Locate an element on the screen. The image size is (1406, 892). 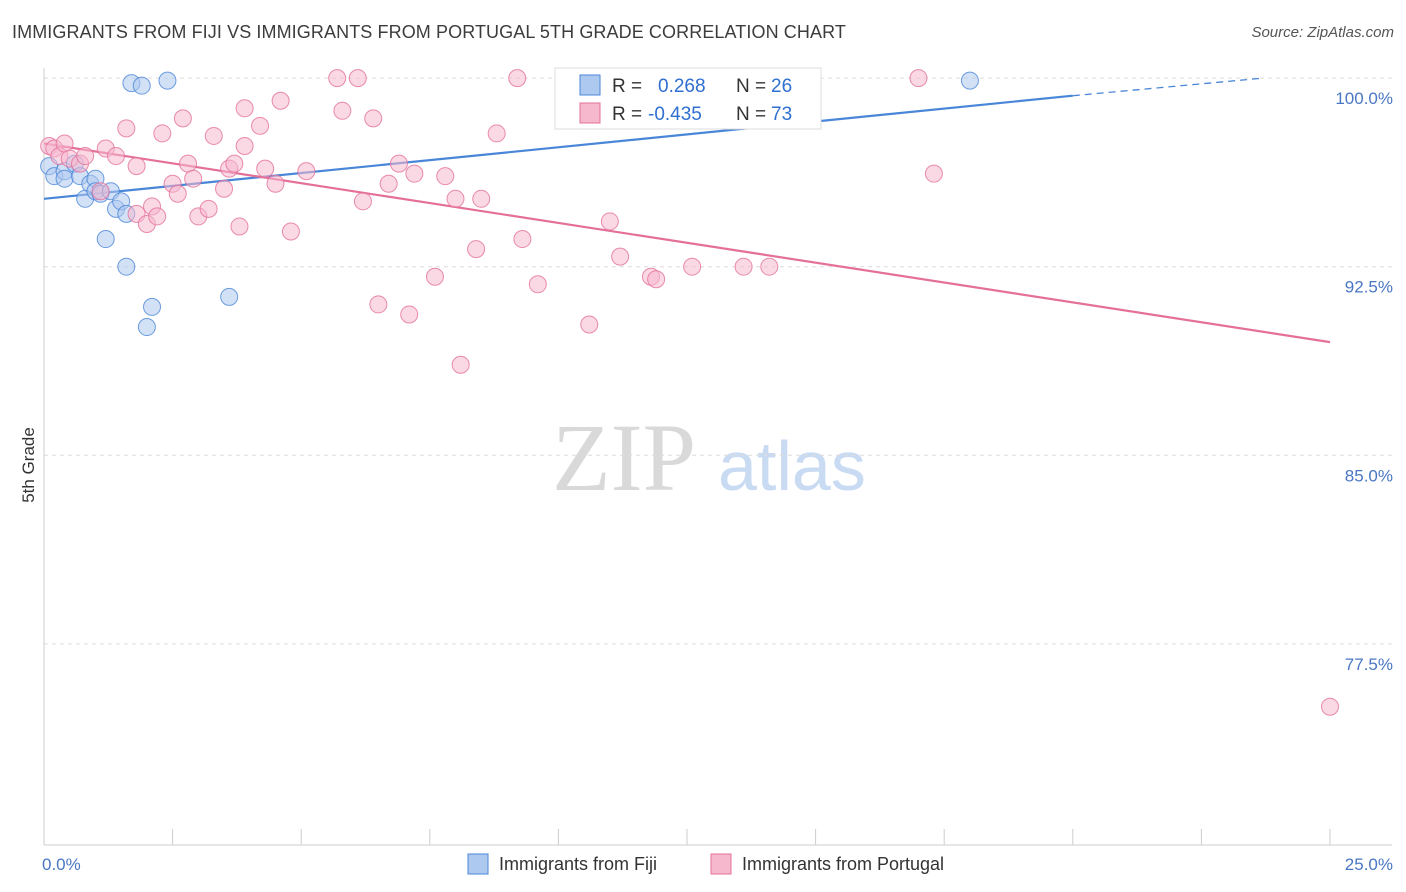
y-axis-title: 5th Grade is located at coordinates (28, 465).